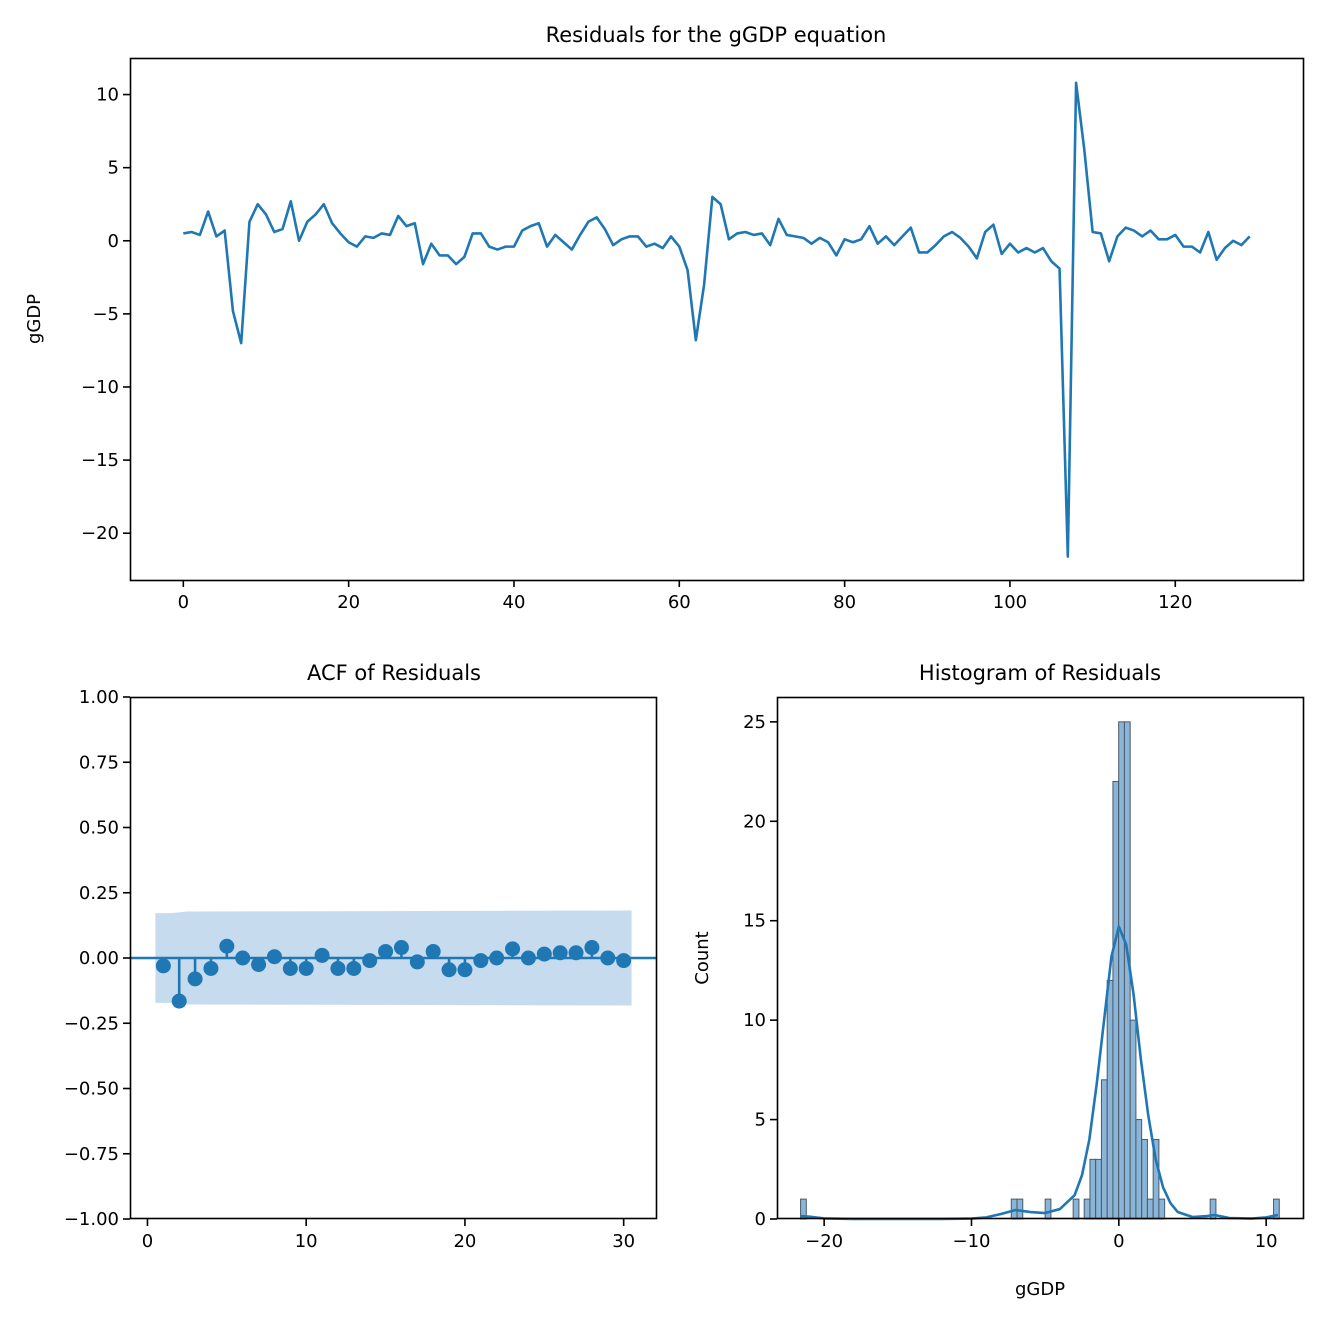 This screenshot has width=1322, height=1320. Describe the element at coordinates (99, 828) in the screenshot. I see `acf-y-tick-label: 0.50` at that location.